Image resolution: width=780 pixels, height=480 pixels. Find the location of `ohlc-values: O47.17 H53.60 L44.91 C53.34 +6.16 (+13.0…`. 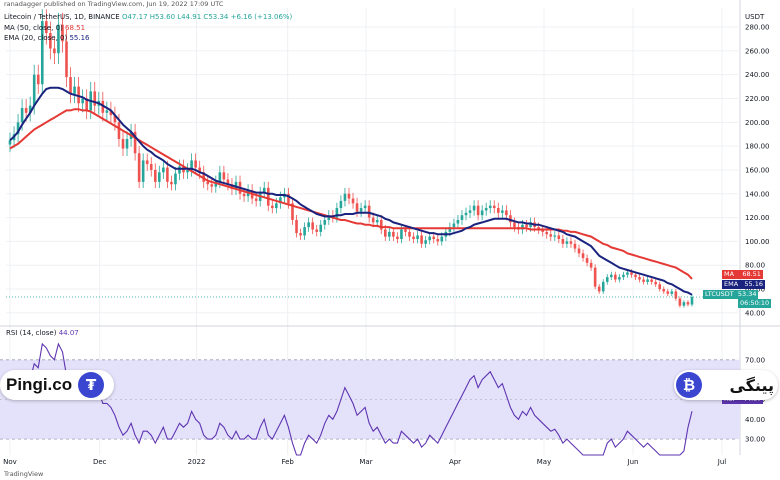

ohlc-values: O47.17 H53.60 L44.91 C53.34 +6.16 (+13.0… is located at coordinates (207, 17).